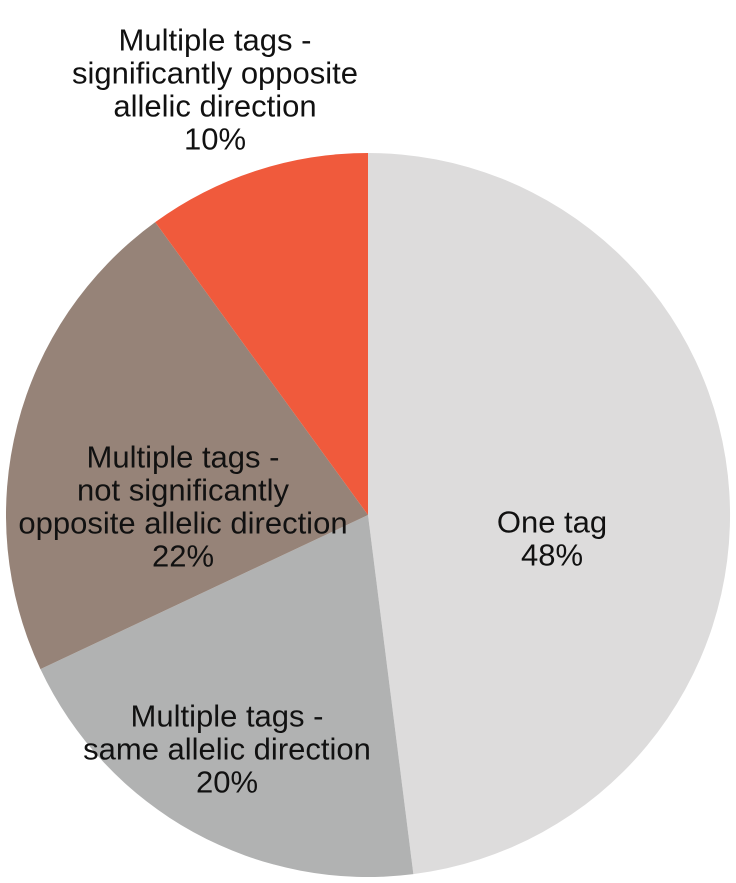 This screenshot has height=883, width=736. What do you see at coordinates (215, 72) in the screenshot?
I see `slice-label-line: significantly opposite` at bounding box center [215, 72].